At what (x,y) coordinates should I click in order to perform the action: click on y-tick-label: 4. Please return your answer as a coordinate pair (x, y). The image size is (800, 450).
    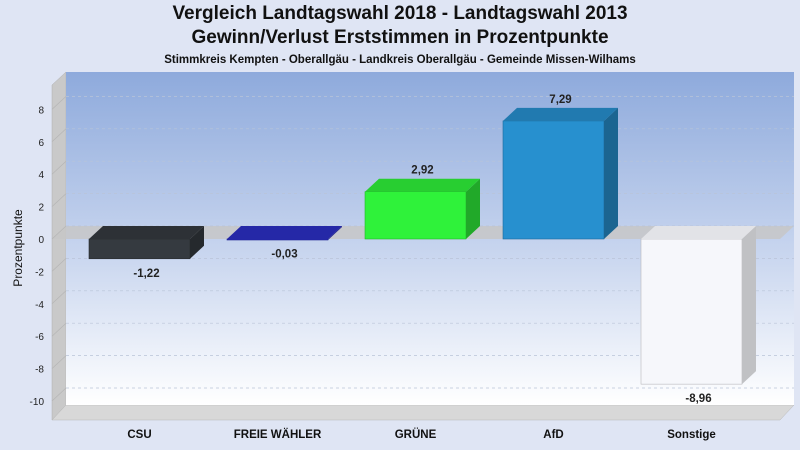
    Looking at the image, I should click on (41, 175).